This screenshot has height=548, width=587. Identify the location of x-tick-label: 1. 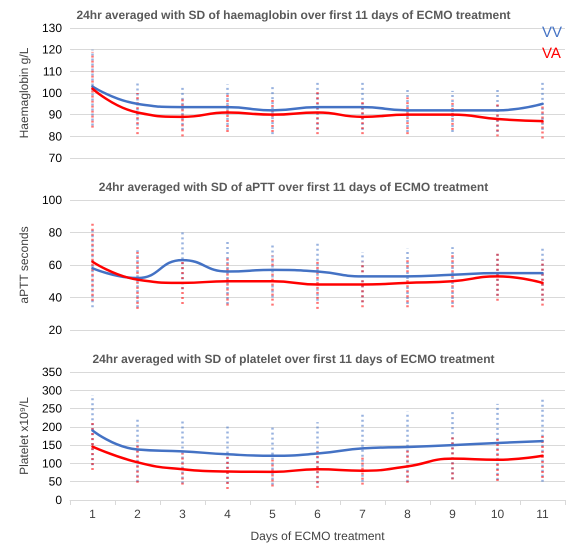
(92, 514).